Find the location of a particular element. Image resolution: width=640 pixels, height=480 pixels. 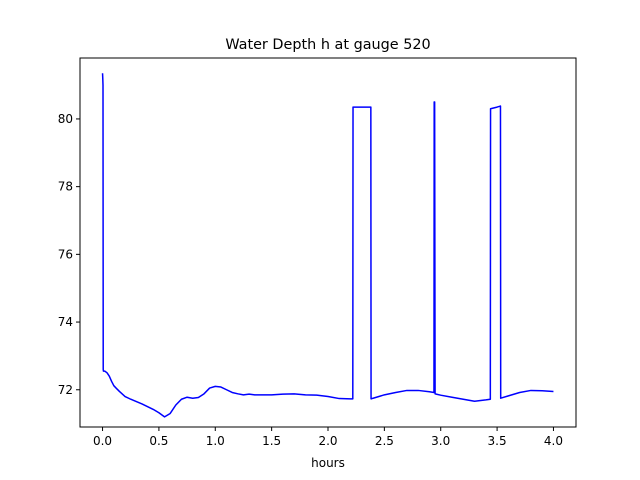

x-tick-label: 0.0 is located at coordinates (102, 441).